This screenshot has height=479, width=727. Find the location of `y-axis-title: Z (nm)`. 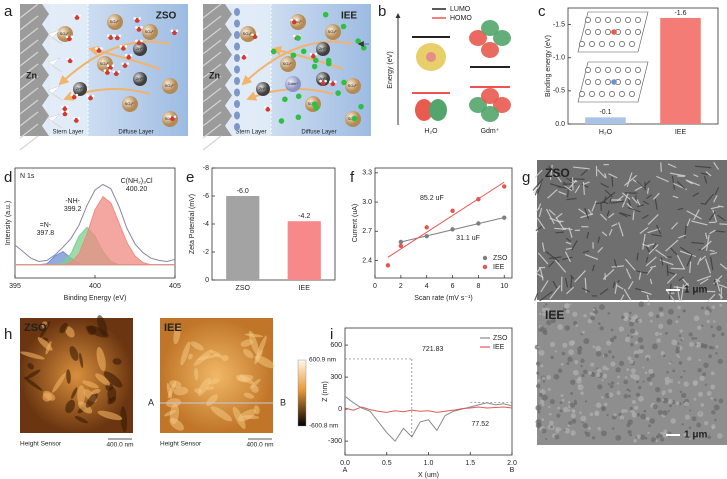

y-axis-title: Z (nm) is located at coordinates (325, 391).